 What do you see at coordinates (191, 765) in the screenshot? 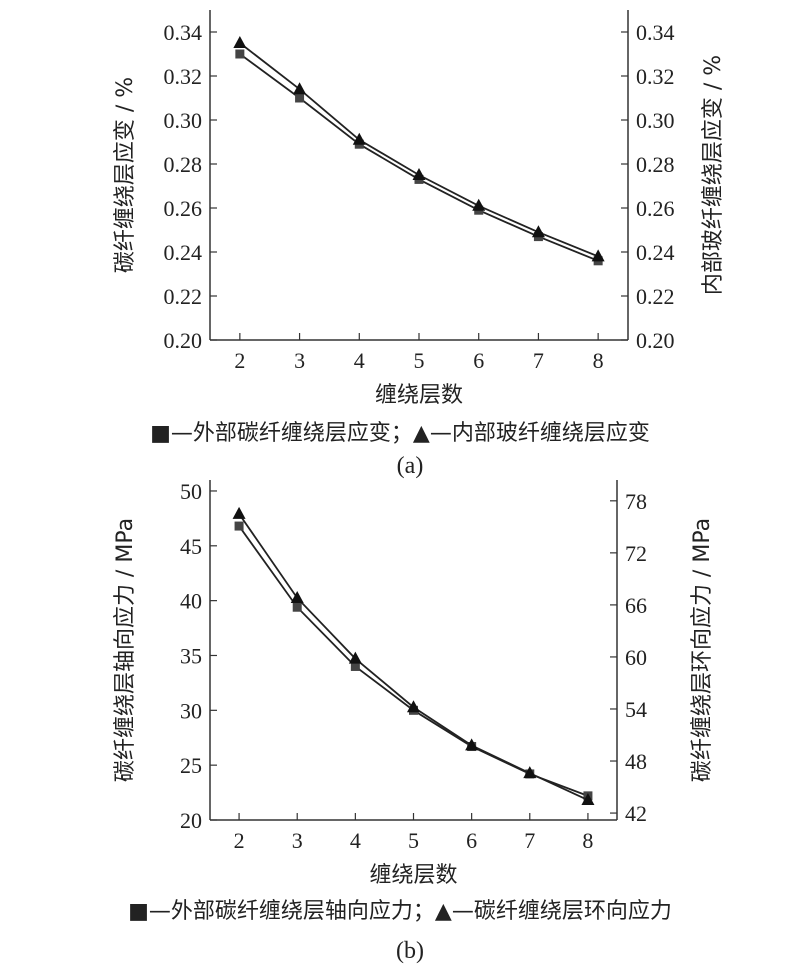
I see `y-tick-label-left: 25` at bounding box center [191, 765].